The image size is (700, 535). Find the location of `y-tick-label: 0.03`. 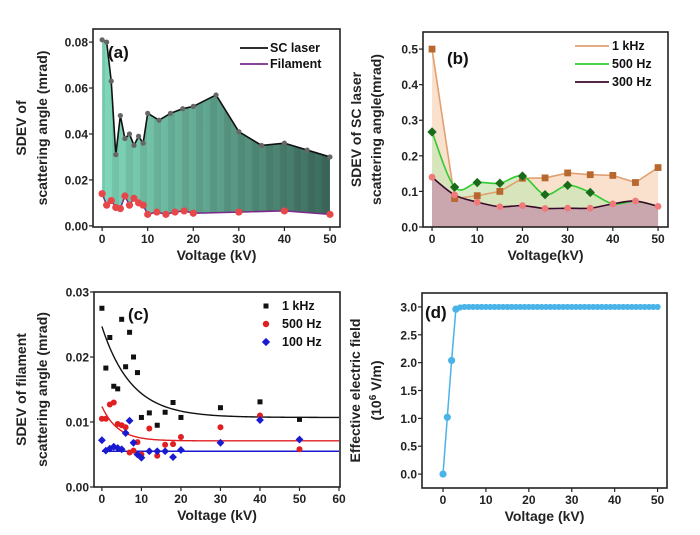

y-tick-label: 0.03 is located at coordinates (78, 293).